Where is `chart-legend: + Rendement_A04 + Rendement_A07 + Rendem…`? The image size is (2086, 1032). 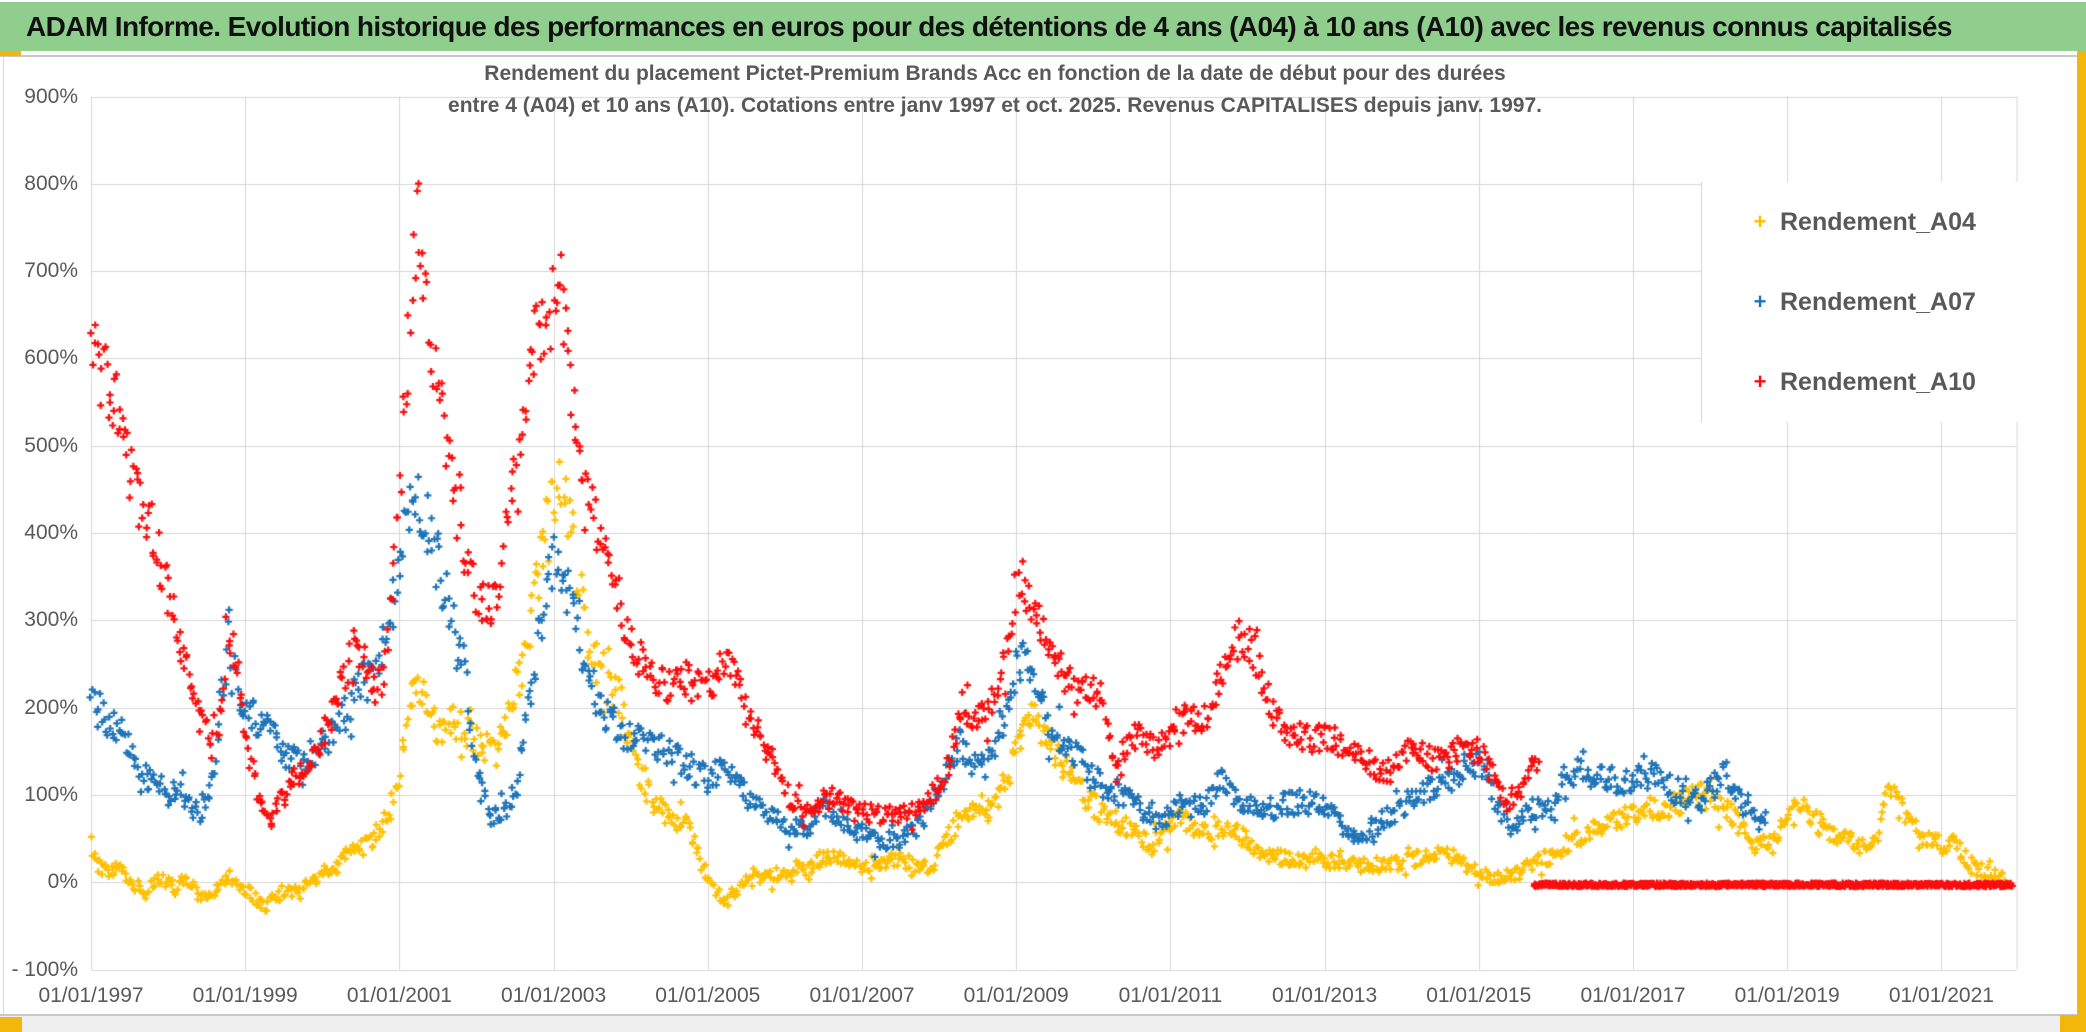 chart-legend: + Rendement_A04 + Rendement_A07 + Rendem… is located at coordinates (1859, 302).